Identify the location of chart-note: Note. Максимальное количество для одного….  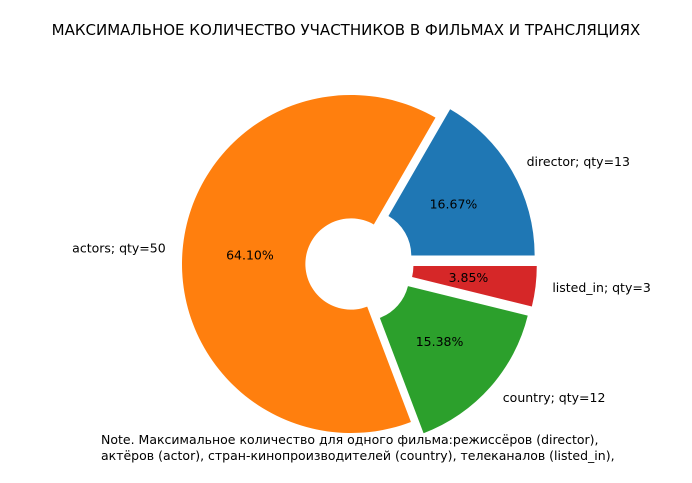
(358, 447).